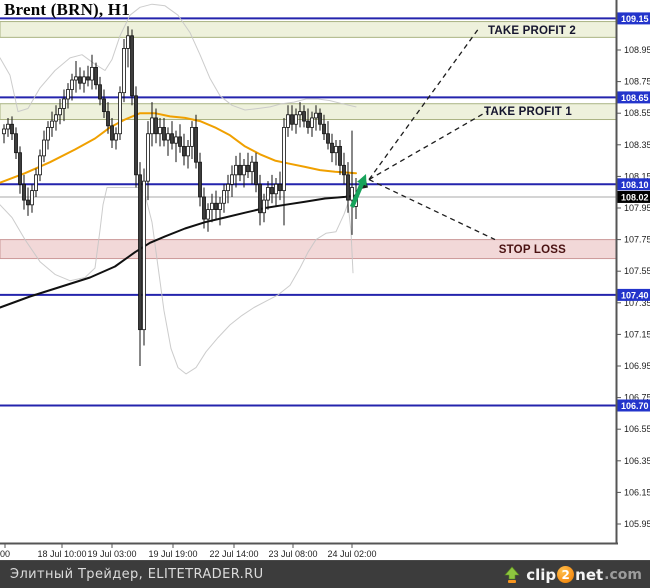 Image resolution: width=650 pixels, height=588 pixels. What do you see at coordinates (637, 176) in the screenshot?
I see `y-tick-label: 108.15` at bounding box center [637, 176].